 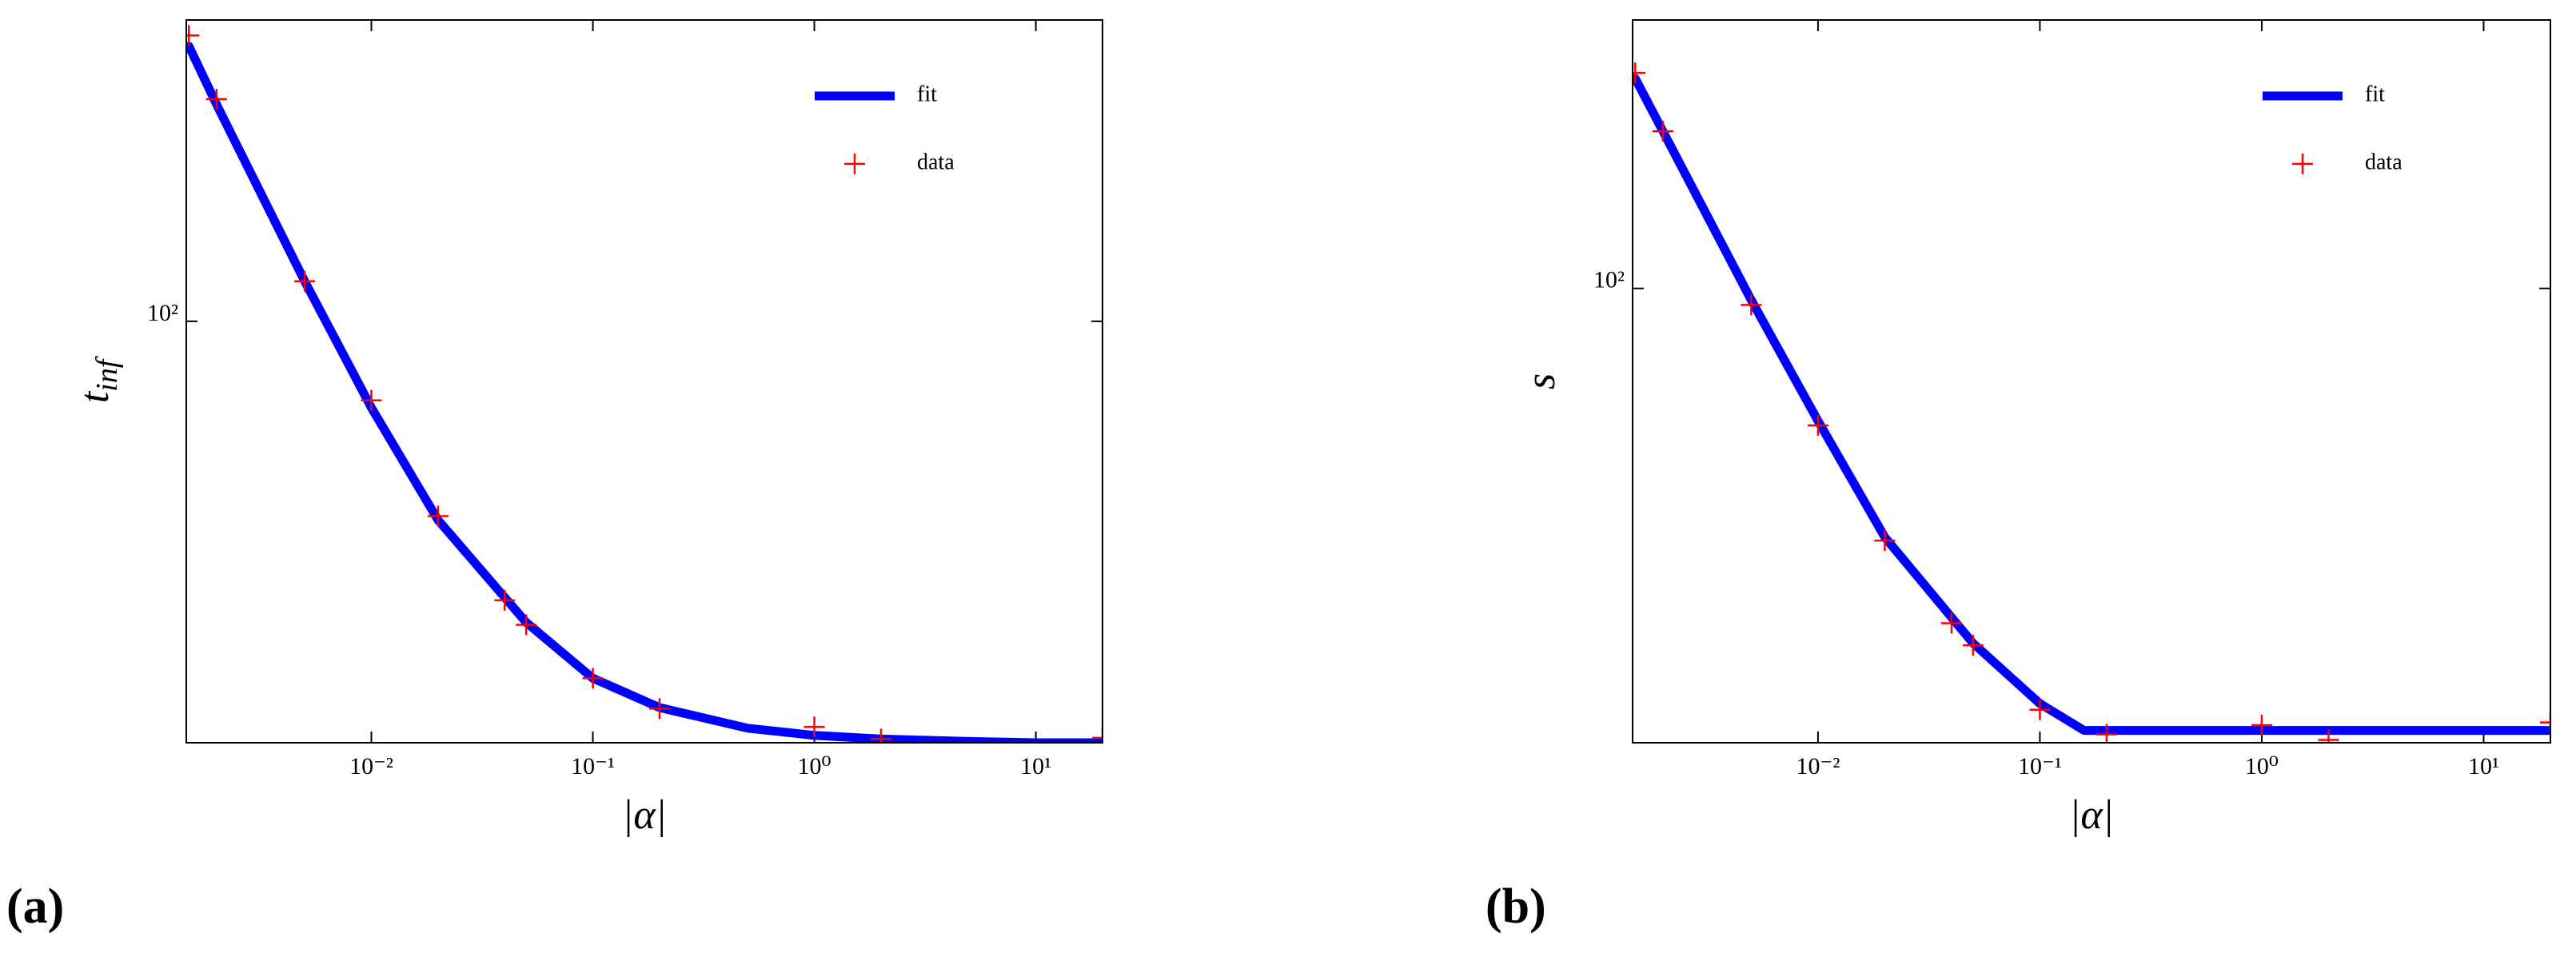 I want to click on y-axis-label: tinf, so click(x=98, y=379).